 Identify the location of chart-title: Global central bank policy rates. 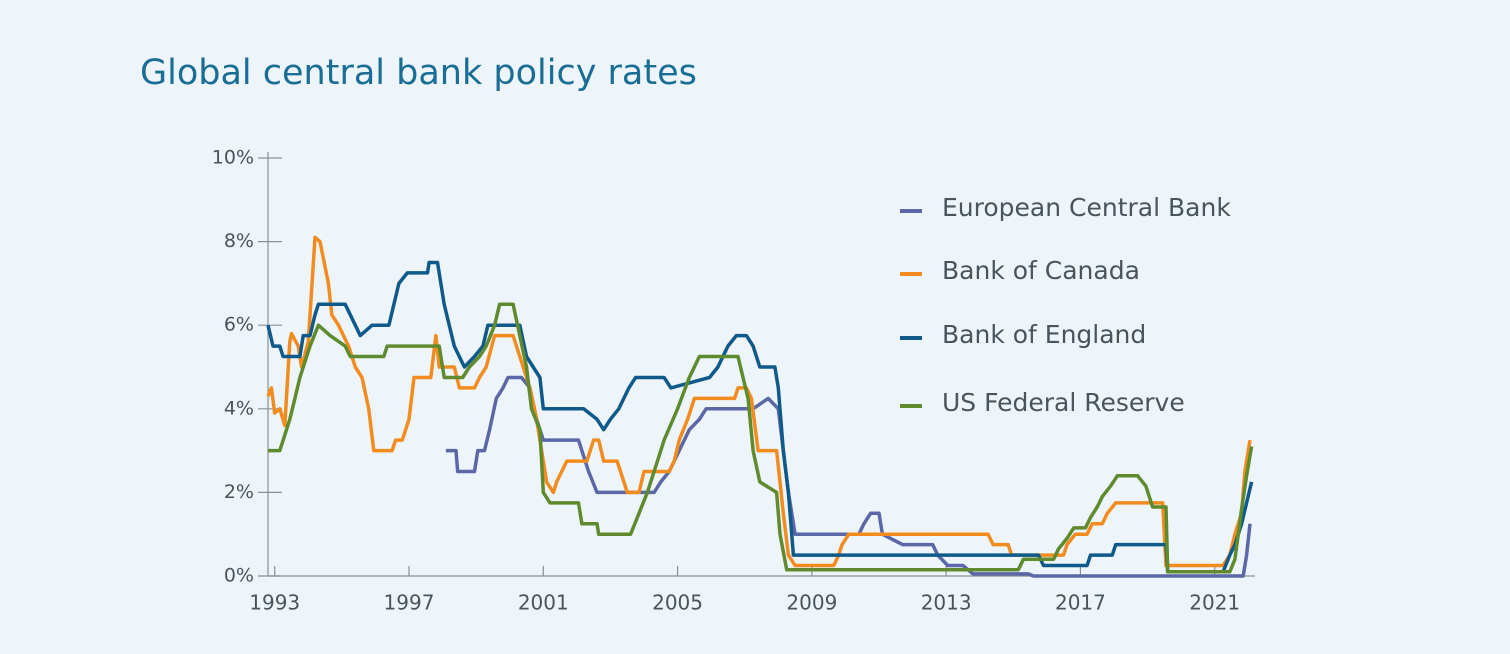
(418, 73).